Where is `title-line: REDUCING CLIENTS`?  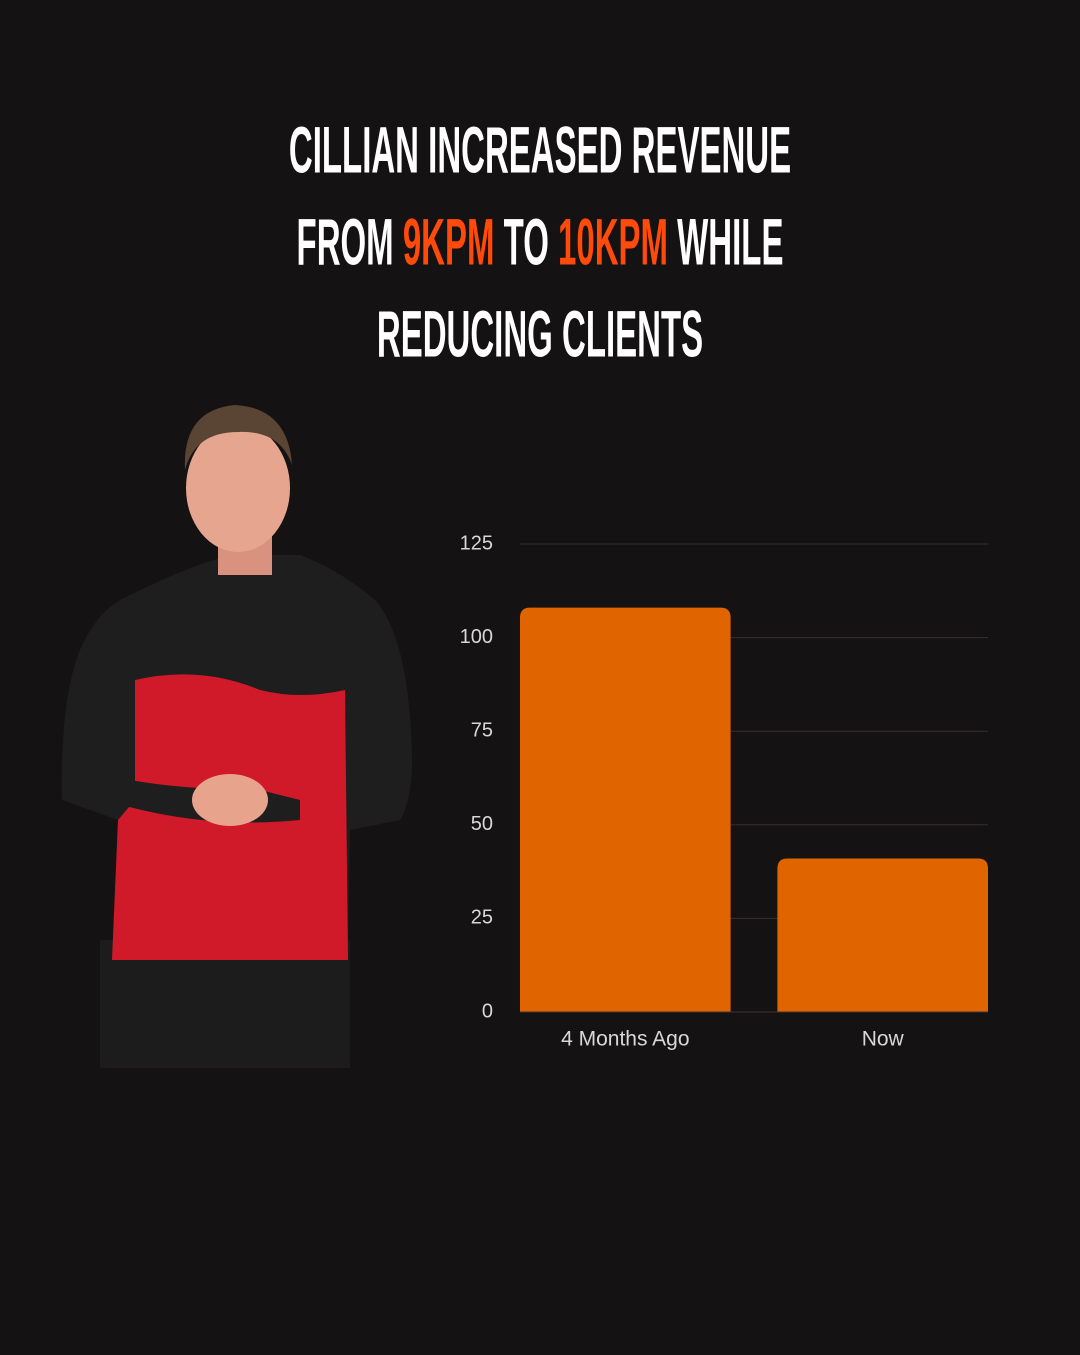
title-line: REDUCING CLIENTS is located at coordinates (540, 334).